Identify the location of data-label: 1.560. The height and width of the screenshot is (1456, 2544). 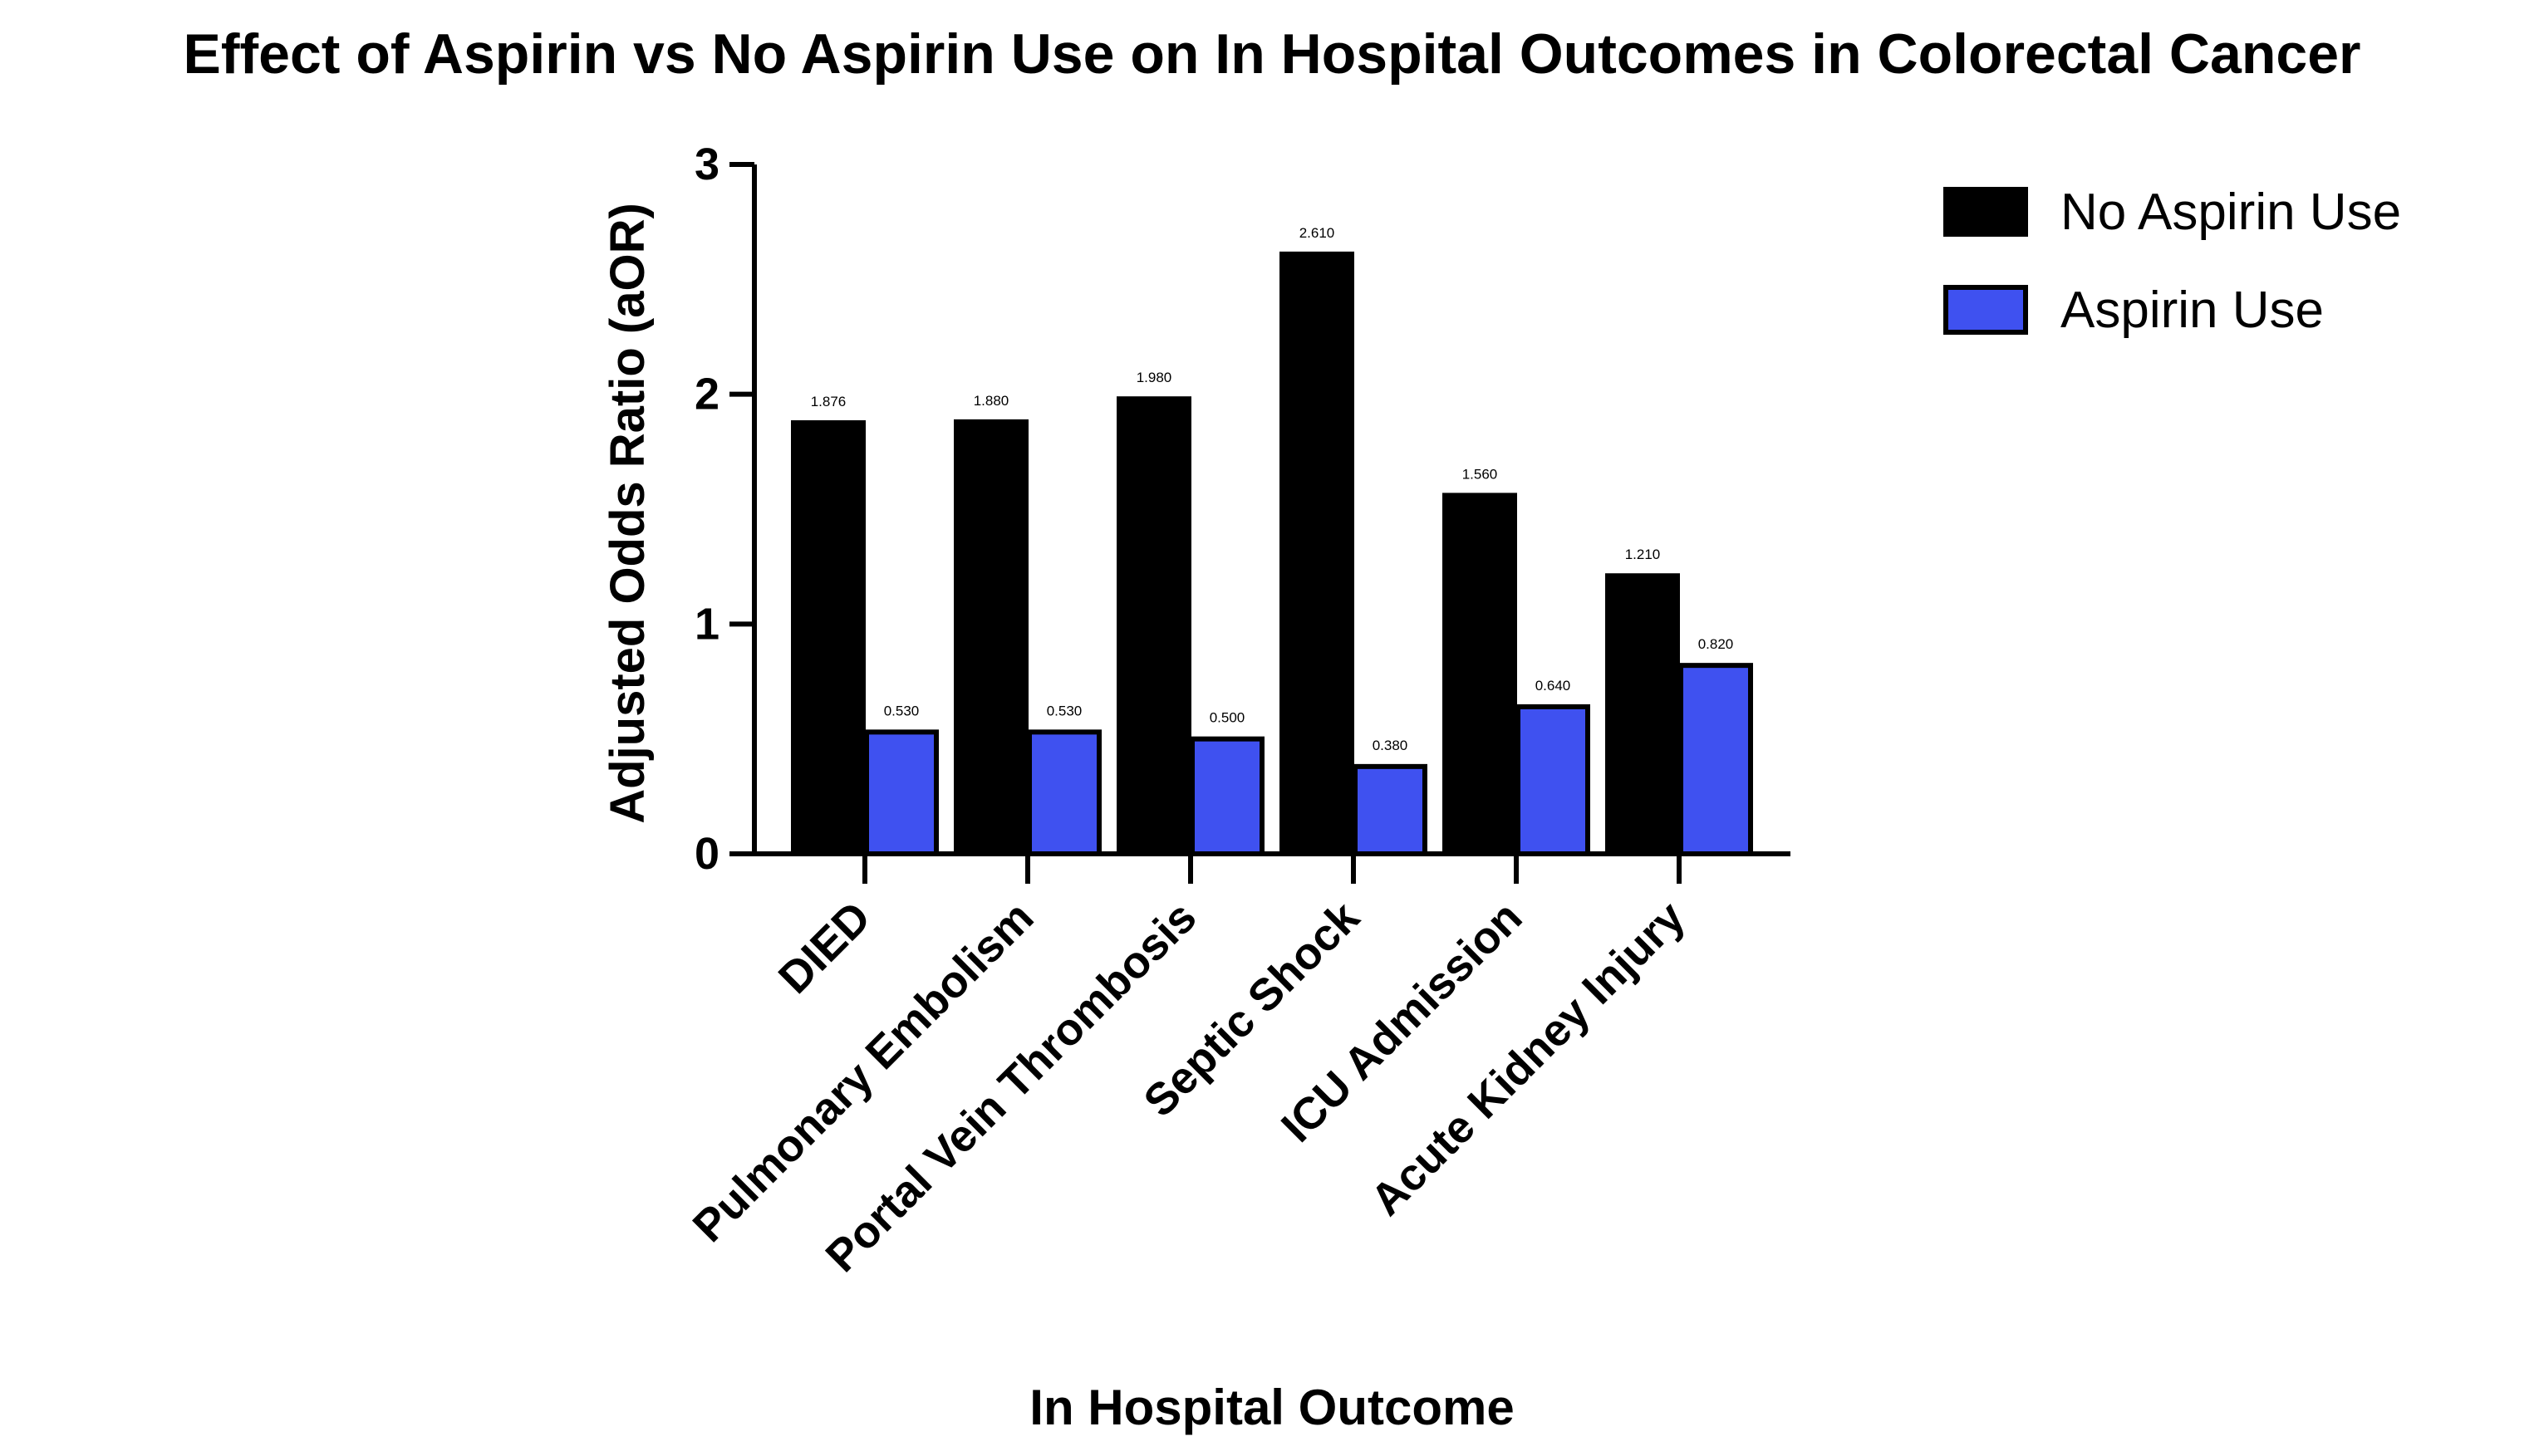
(1480, 474).